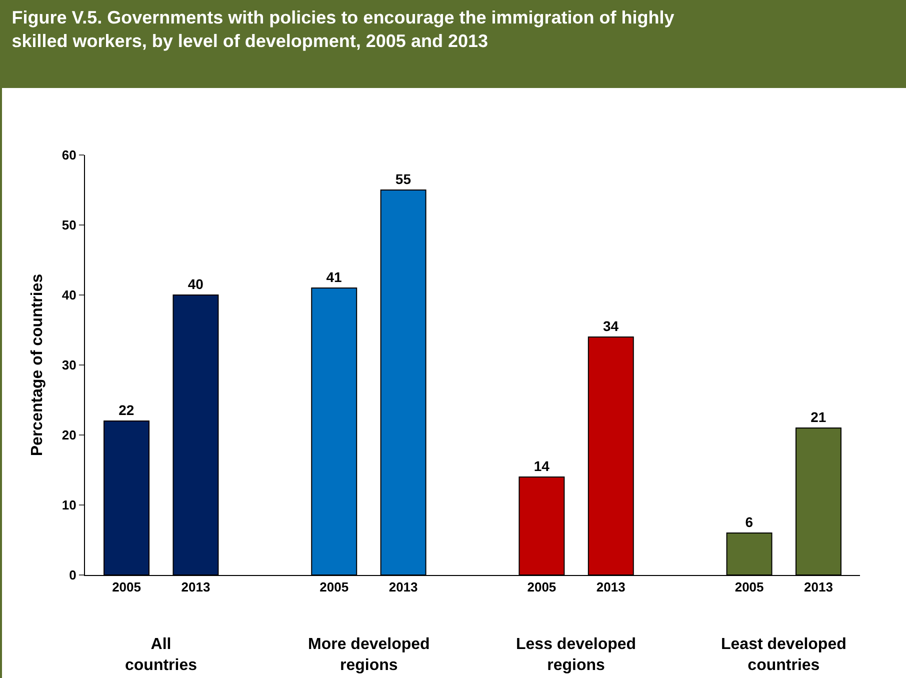  What do you see at coordinates (576, 655) in the screenshot?
I see `text: Less developed regions` at bounding box center [576, 655].